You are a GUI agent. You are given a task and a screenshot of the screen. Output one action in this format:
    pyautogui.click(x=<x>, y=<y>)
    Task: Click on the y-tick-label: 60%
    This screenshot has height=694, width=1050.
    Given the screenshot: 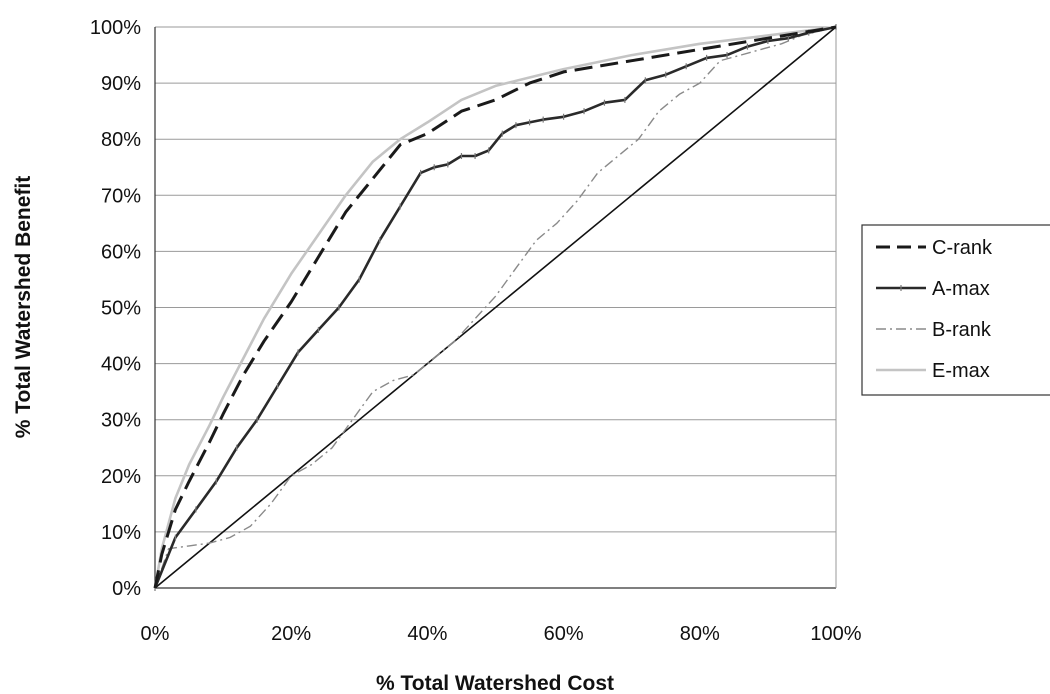 What is the action you would take?
    pyautogui.click(x=121, y=252)
    